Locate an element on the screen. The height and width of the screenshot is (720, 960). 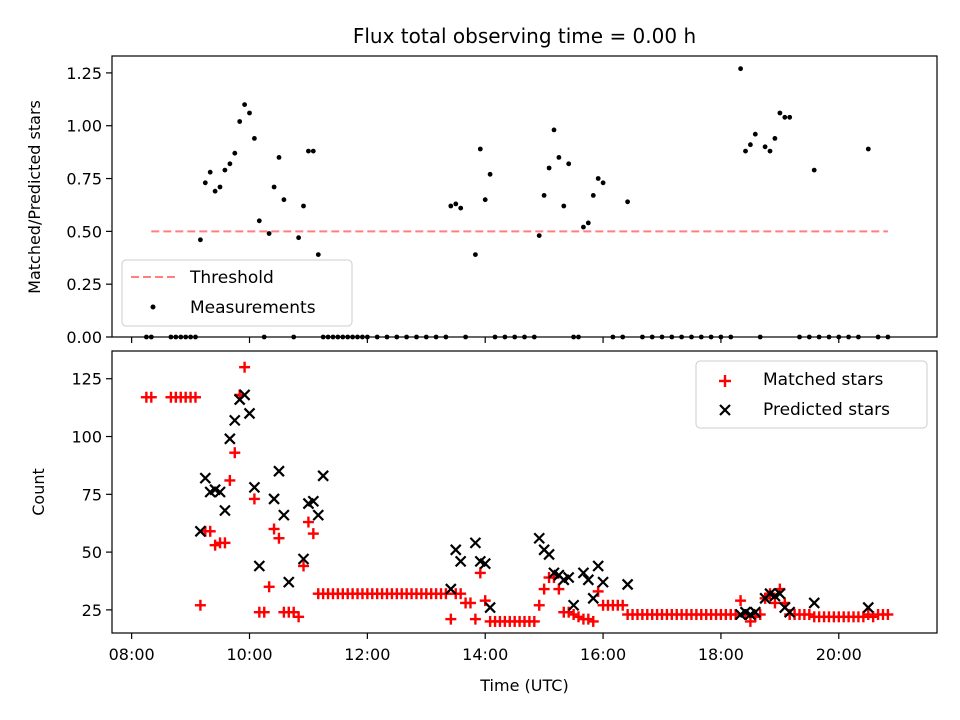
legend-matched-label: Matched stars is located at coordinates (823, 380).